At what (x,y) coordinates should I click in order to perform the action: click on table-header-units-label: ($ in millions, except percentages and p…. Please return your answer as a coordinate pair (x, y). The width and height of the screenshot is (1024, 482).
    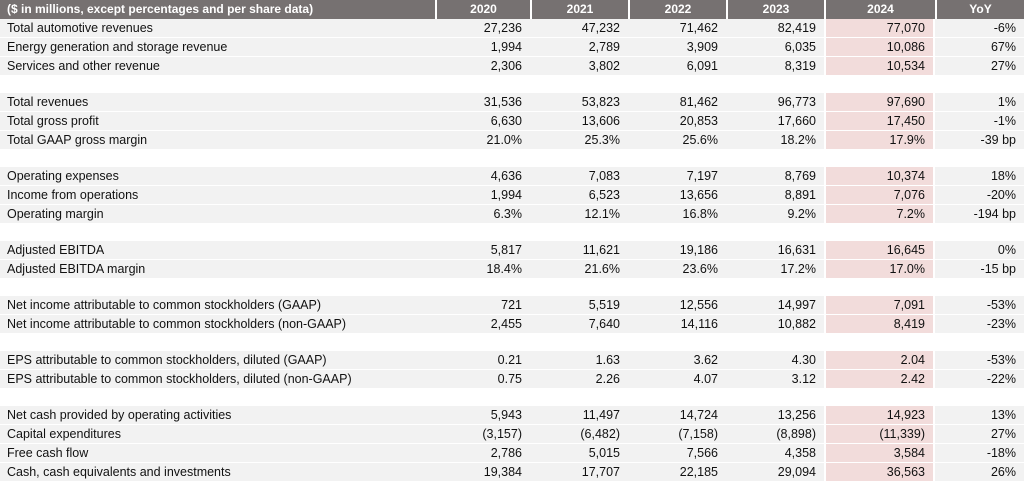
    Looking at the image, I should click on (217, 9).